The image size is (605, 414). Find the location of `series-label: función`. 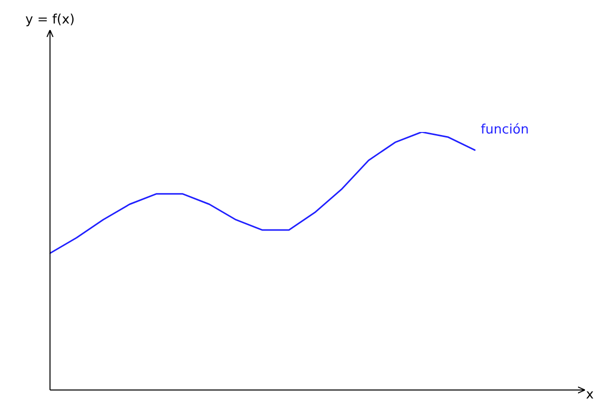

series-label: función is located at coordinates (504, 130).